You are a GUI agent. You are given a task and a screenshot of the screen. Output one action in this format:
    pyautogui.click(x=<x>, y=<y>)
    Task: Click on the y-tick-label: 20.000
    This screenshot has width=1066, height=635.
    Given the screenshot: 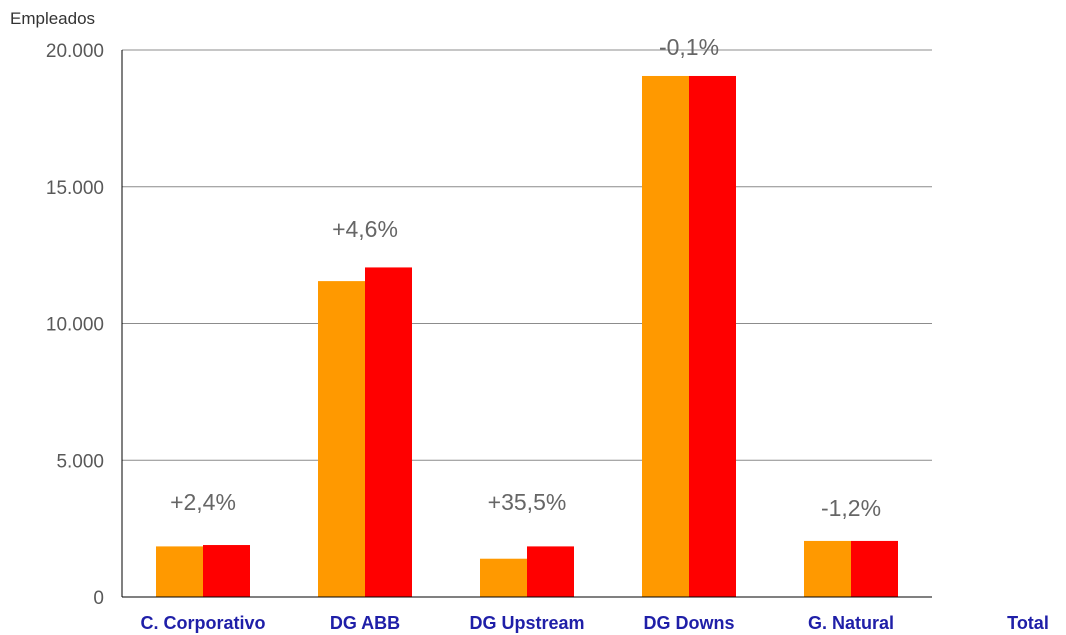 What is the action you would take?
    pyautogui.click(x=75, y=51)
    